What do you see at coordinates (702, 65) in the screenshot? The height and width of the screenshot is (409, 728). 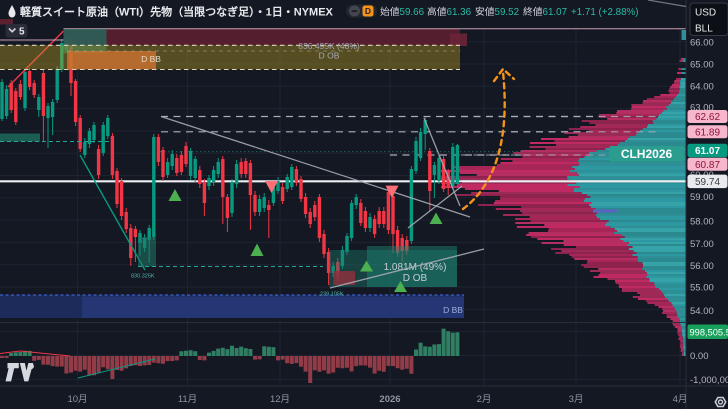 I see `svg-text: 65.00` at bounding box center [702, 65].